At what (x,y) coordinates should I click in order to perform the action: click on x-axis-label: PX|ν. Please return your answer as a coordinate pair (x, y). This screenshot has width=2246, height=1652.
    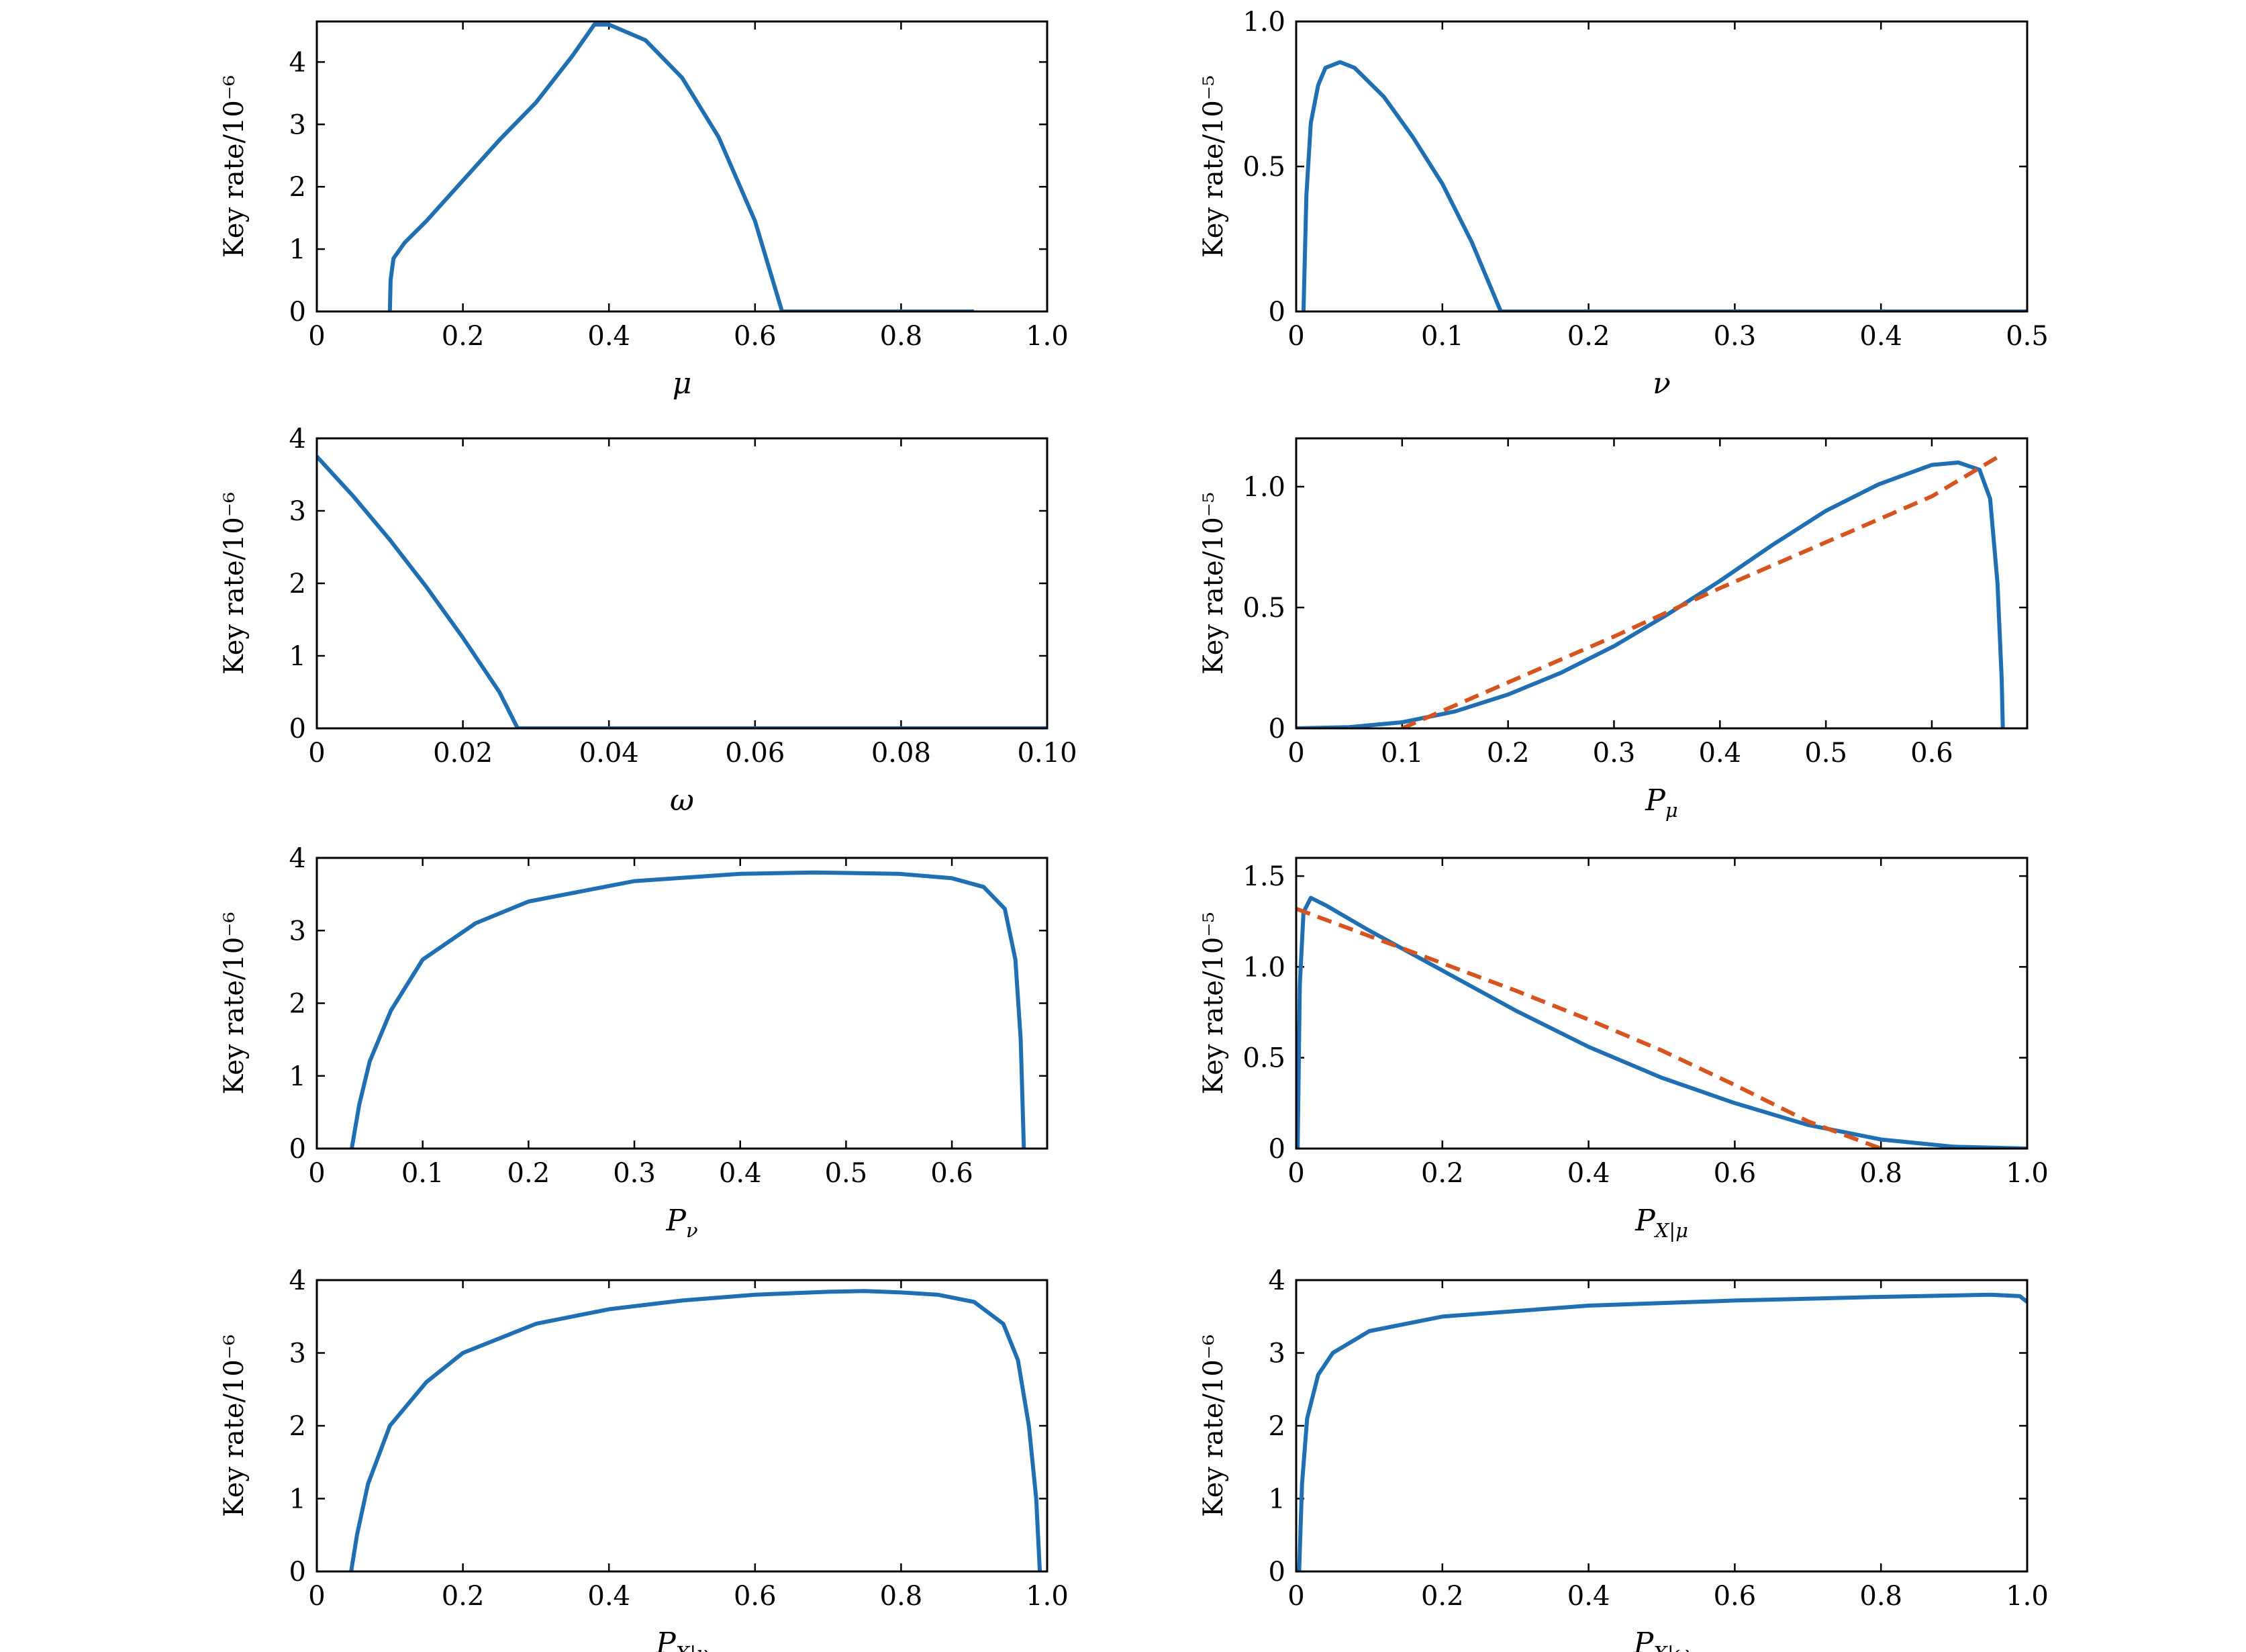
    Looking at the image, I should click on (681, 1639).